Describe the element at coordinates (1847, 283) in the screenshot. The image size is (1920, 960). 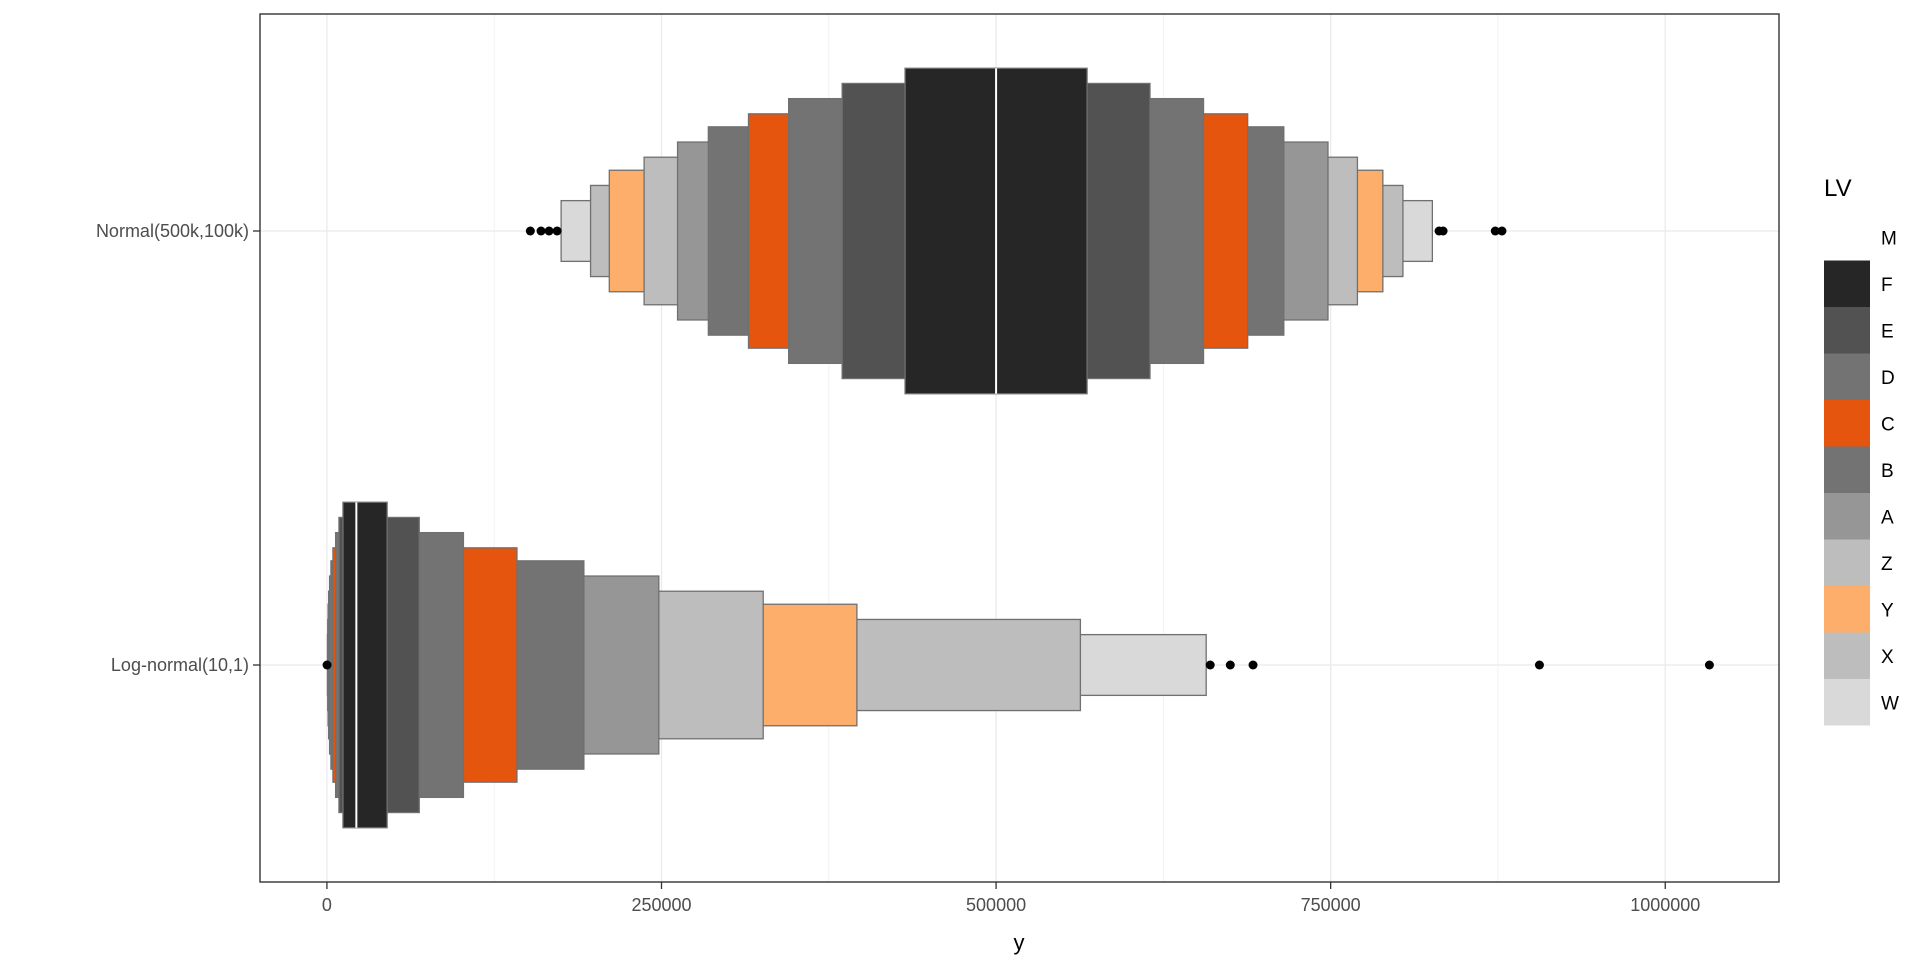
I see `legend-key-f` at that location.